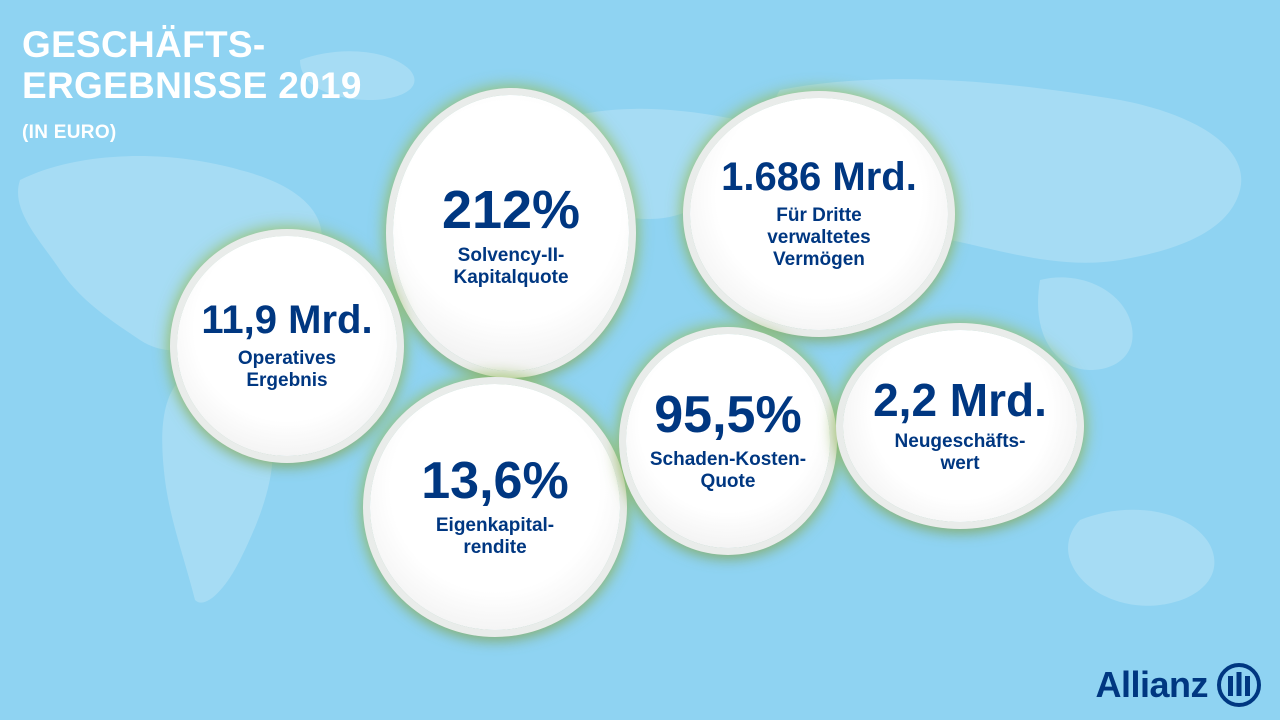 The width and height of the screenshot is (1280, 720). I want to click on kpi-value: 95,5%, so click(728, 415).